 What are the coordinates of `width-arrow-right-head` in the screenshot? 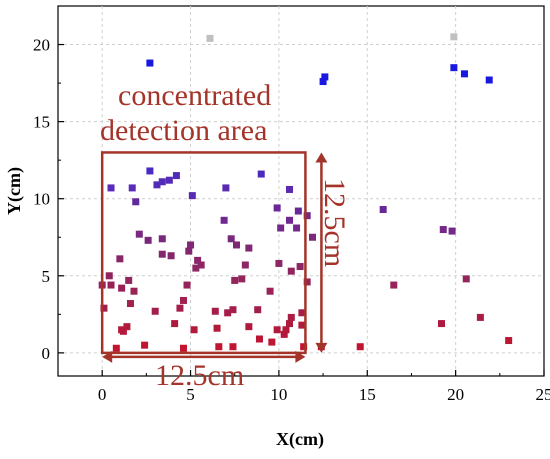 It's located at (300, 356).